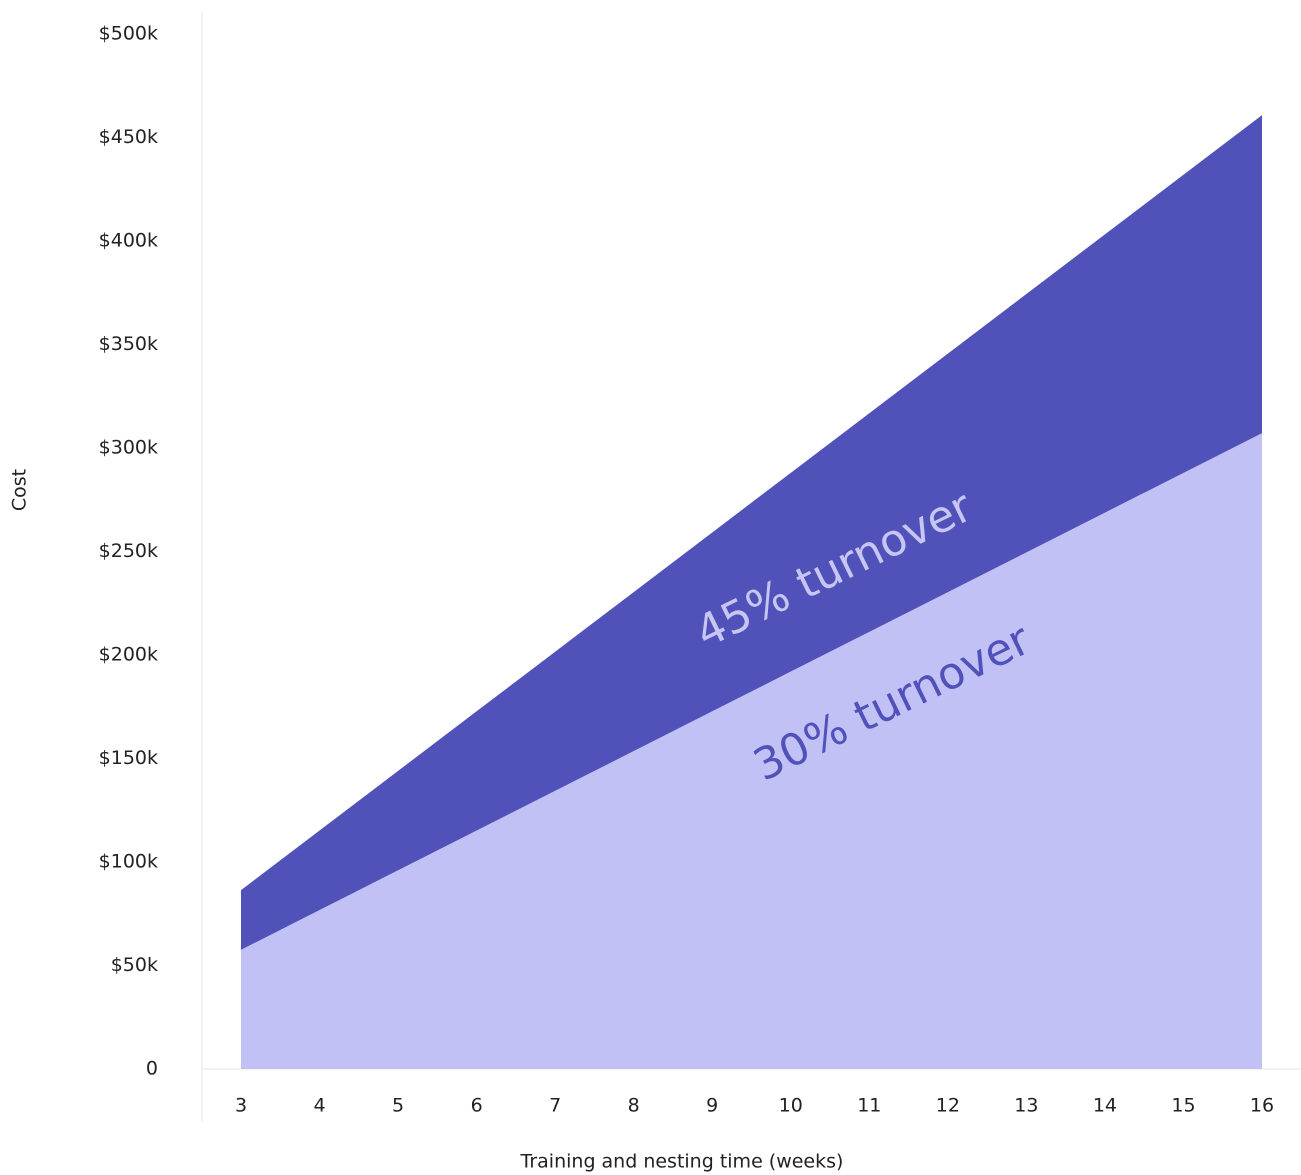 The image size is (1301, 1175). What do you see at coordinates (398, 1106) in the screenshot?
I see `x-tick-label: 5` at bounding box center [398, 1106].